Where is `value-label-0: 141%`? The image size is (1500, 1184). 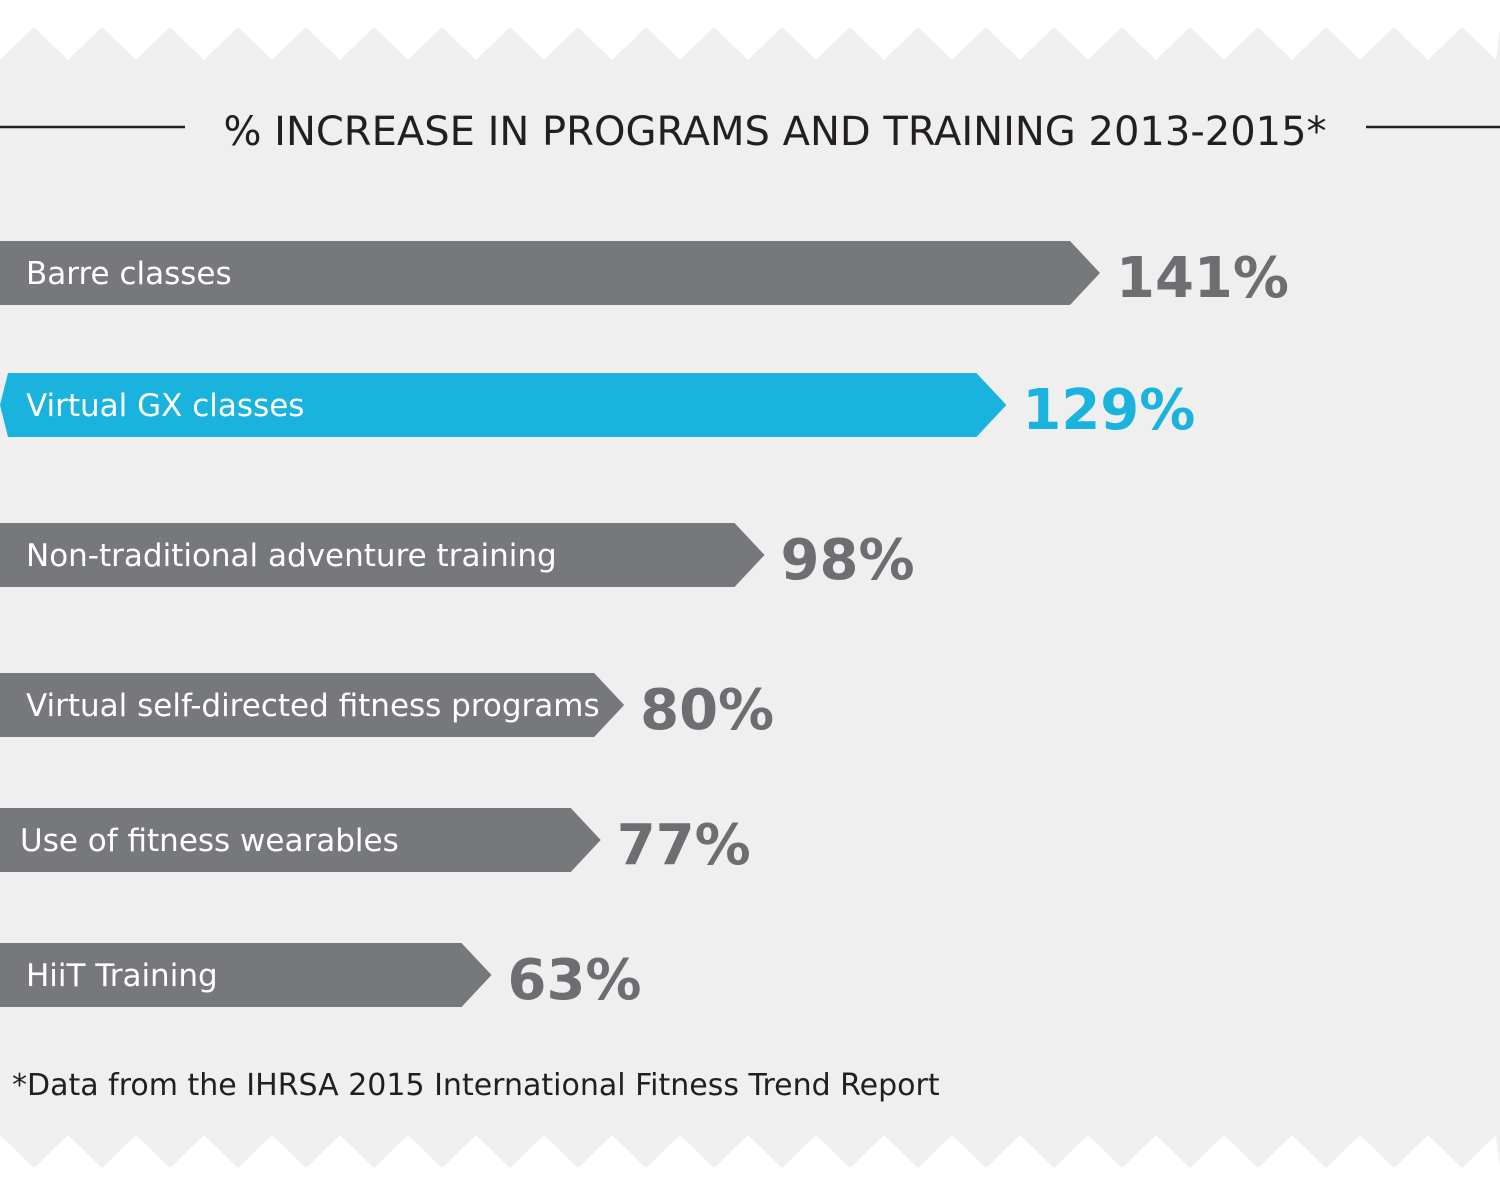
value-label-0: 141% is located at coordinates (1202, 278).